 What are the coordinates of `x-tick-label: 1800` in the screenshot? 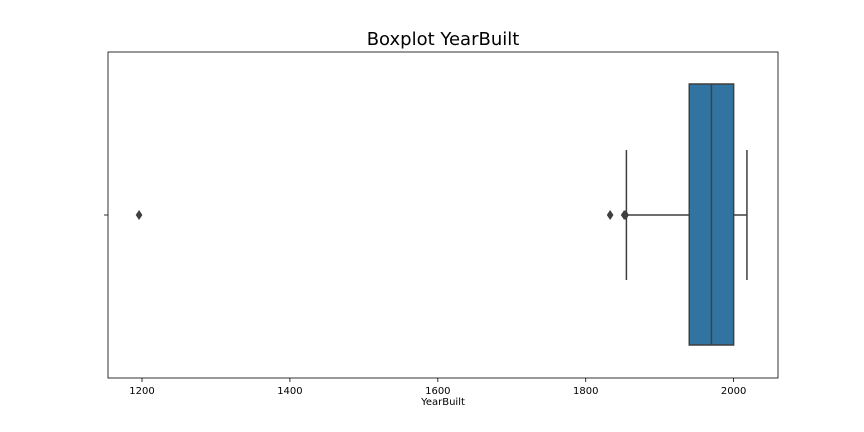 It's located at (585, 391).